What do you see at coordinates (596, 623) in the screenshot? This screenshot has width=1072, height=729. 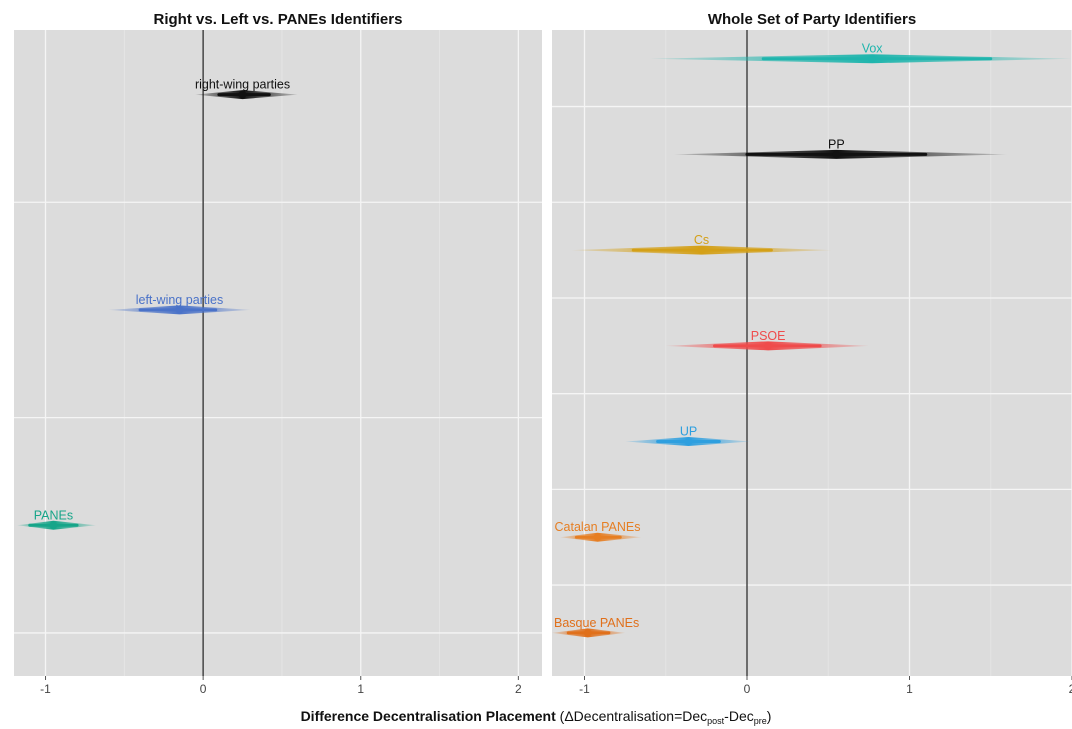 I see `series-basque-panes-label: Basque PANEs` at bounding box center [596, 623].